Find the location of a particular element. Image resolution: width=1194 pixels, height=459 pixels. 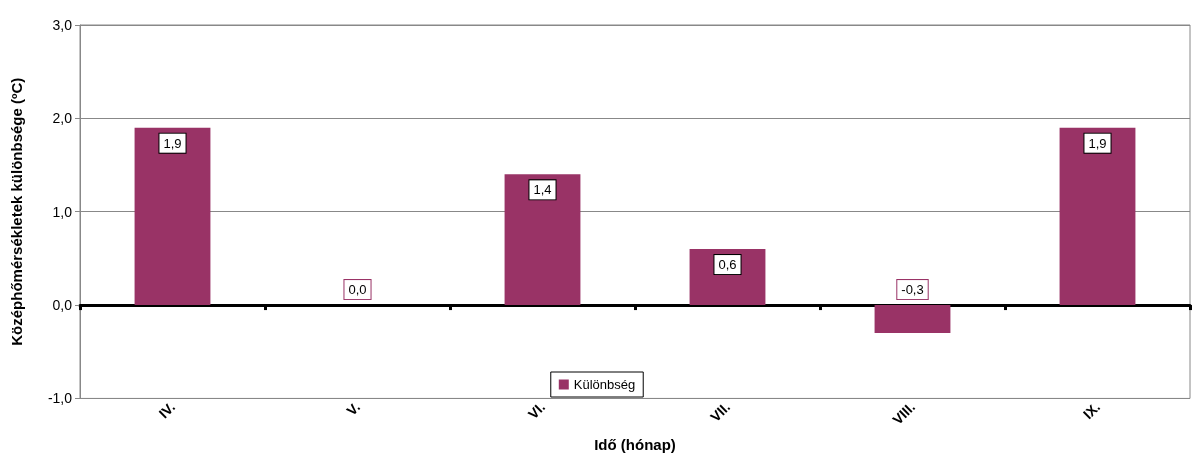

x-tick-label: VIII. is located at coordinates (904, 413).